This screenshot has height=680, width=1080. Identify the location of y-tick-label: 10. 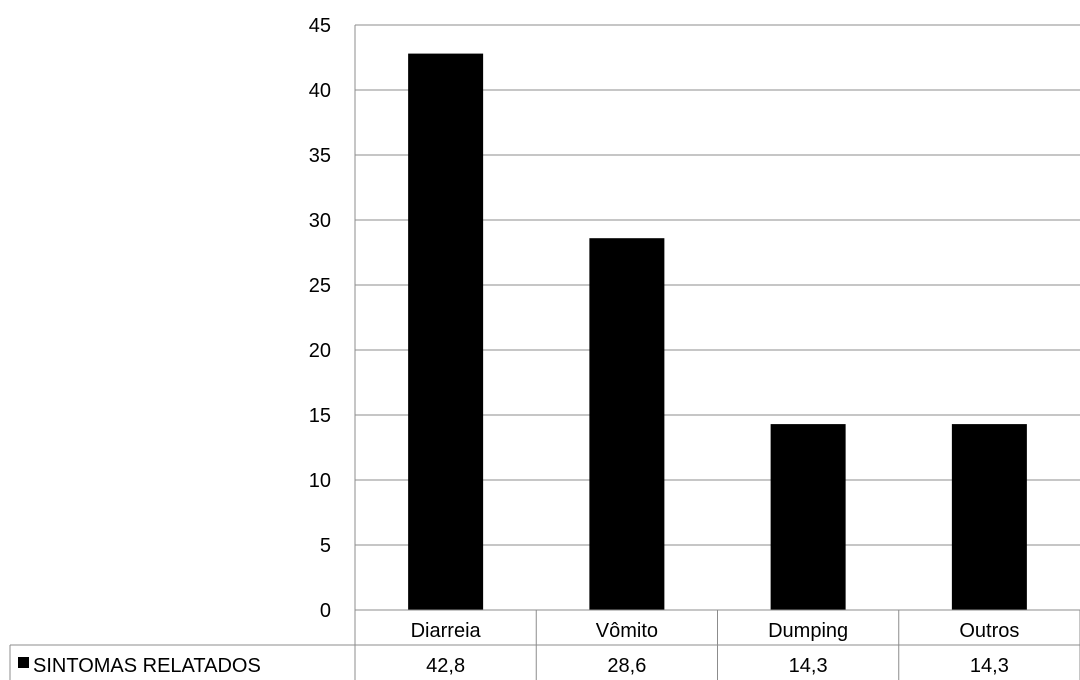
(320, 481).